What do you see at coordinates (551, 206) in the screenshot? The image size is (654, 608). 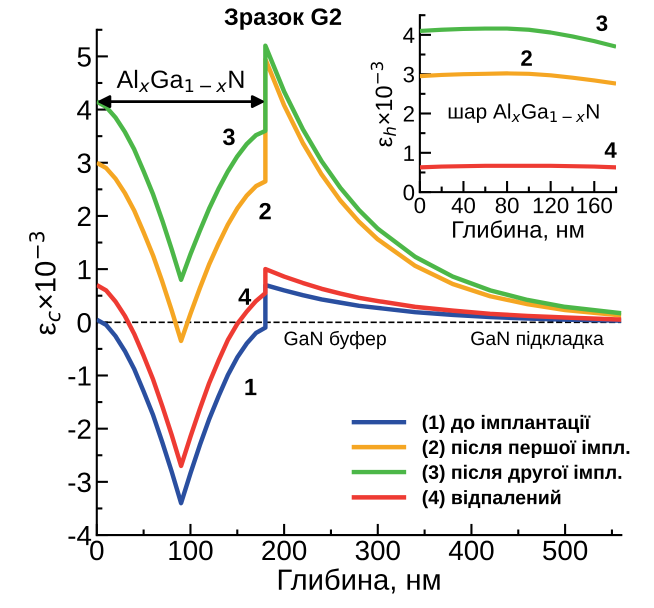 I see `x-tick-label: 120` at bounding box center [551, 206].